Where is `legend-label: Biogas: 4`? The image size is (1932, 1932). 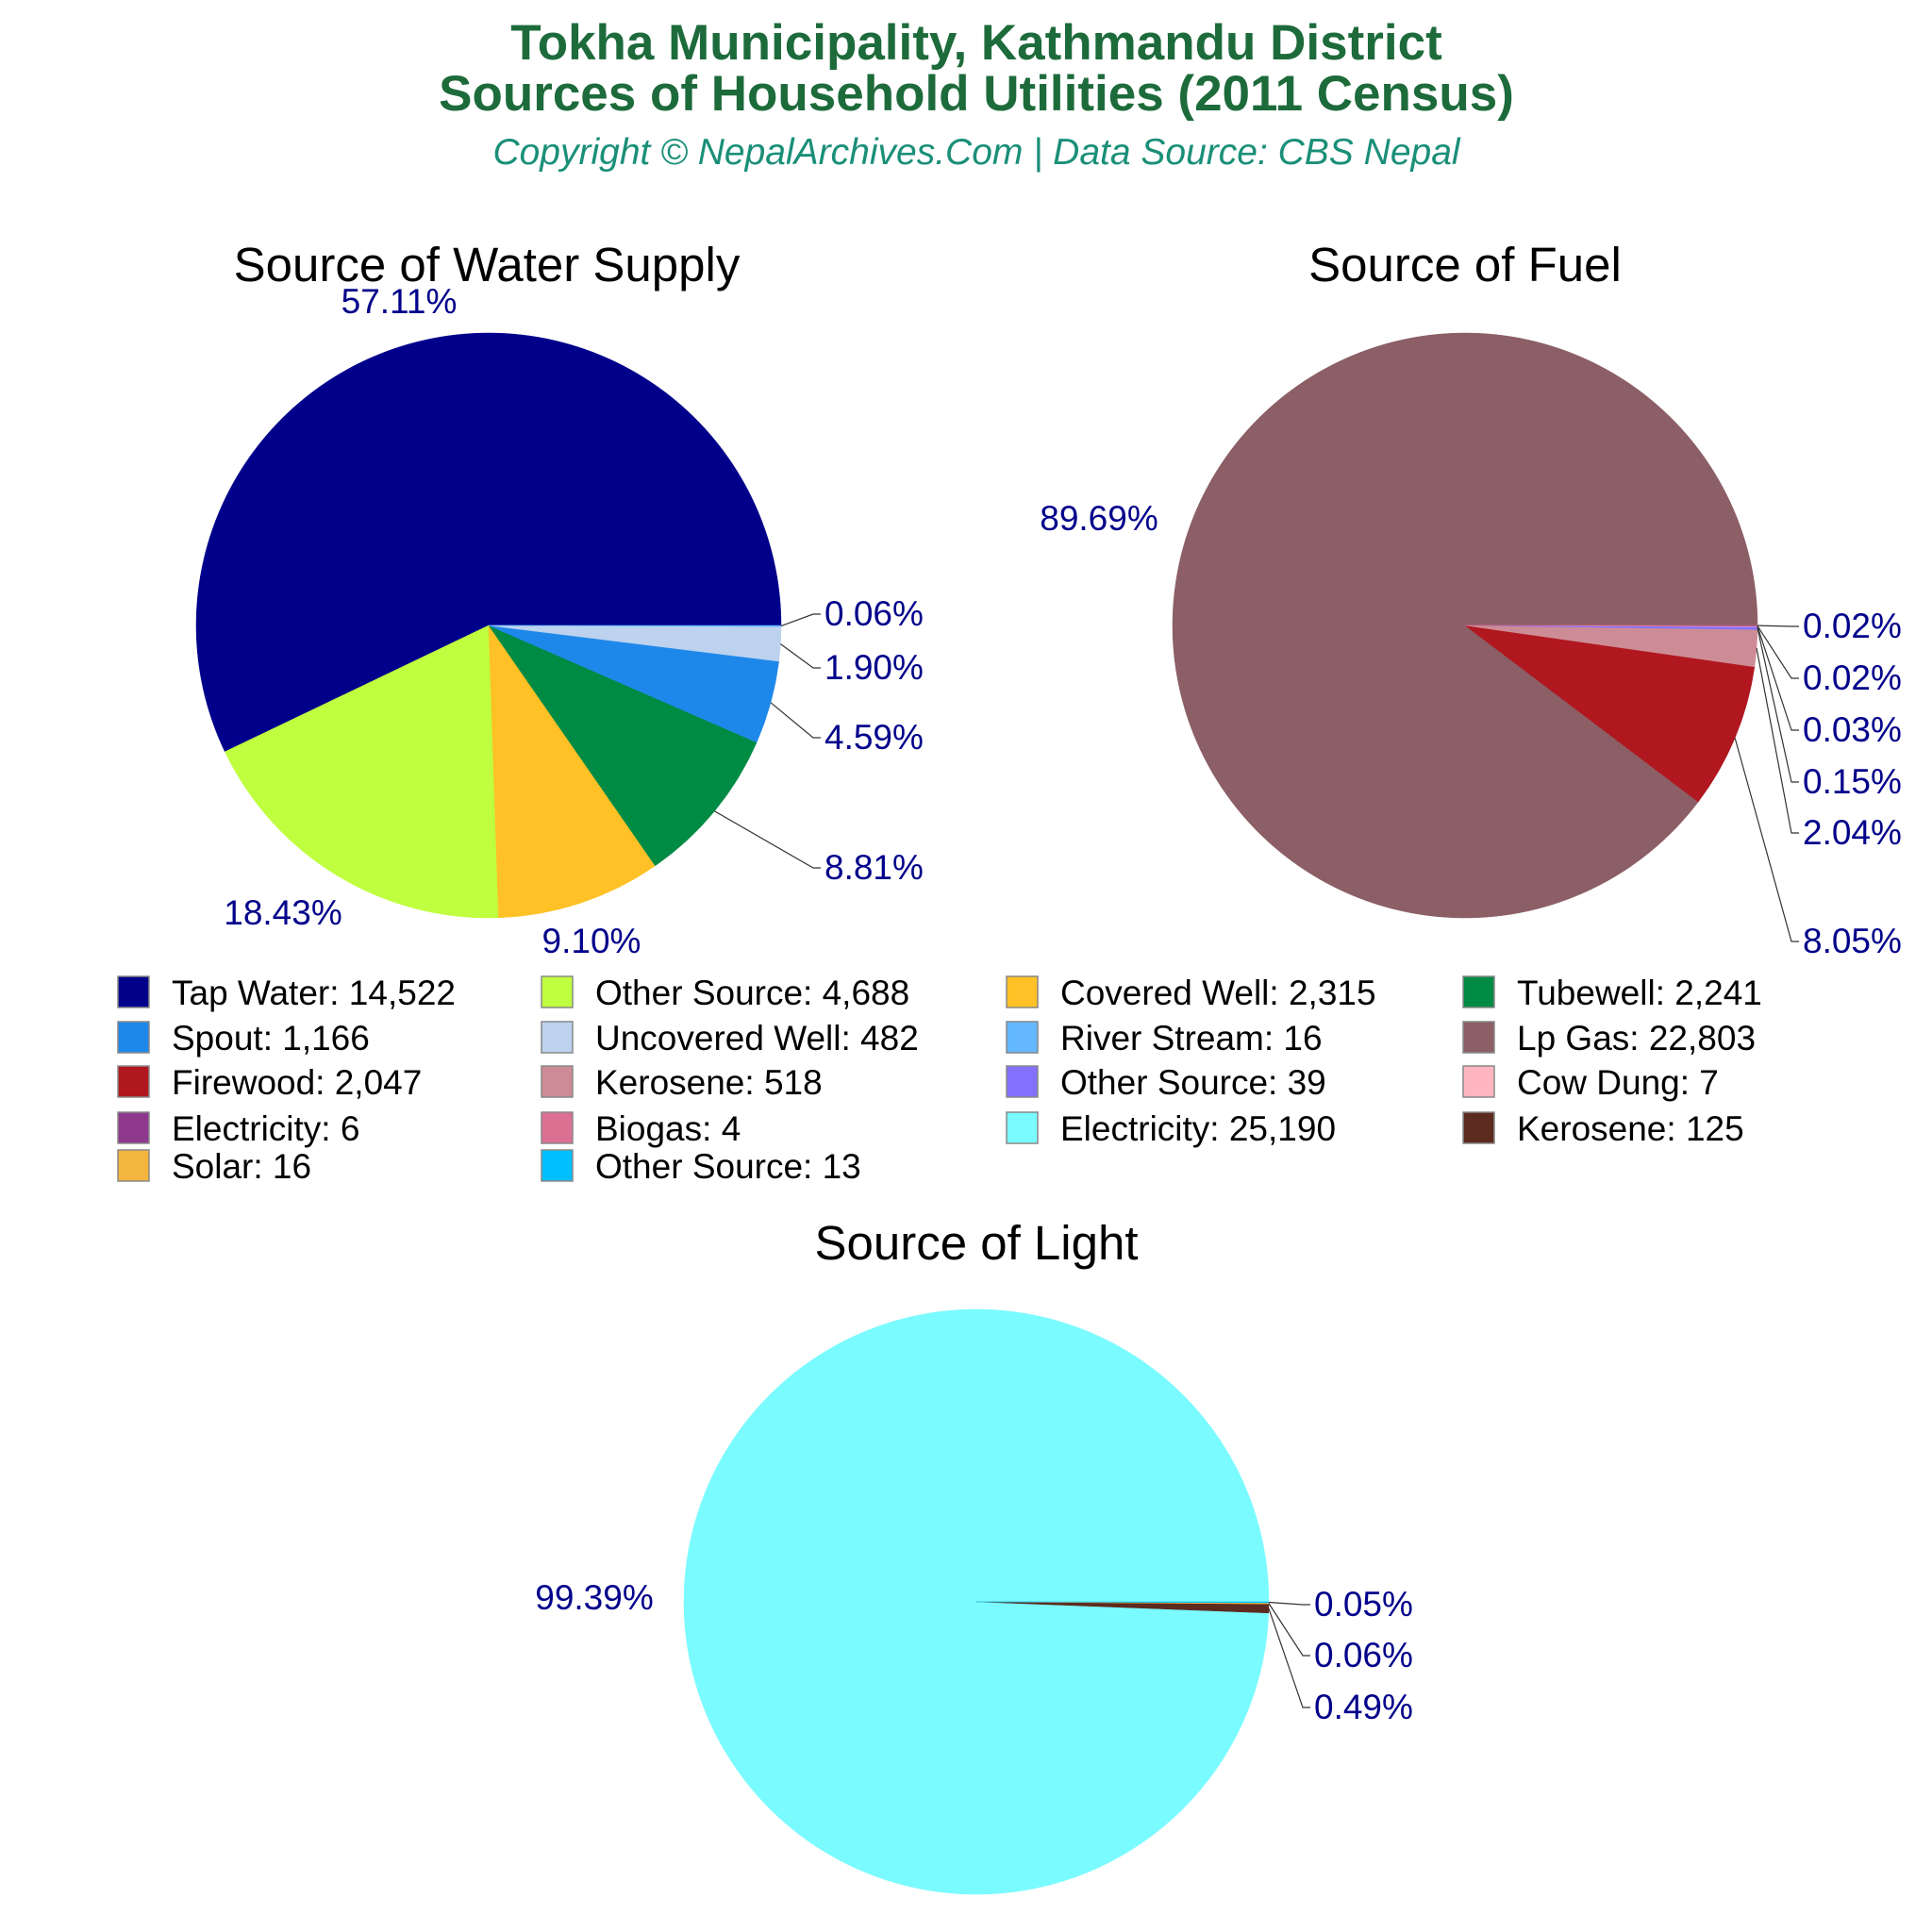 legend-label: Biogas: 4 is located at coordinates (668, 1128).